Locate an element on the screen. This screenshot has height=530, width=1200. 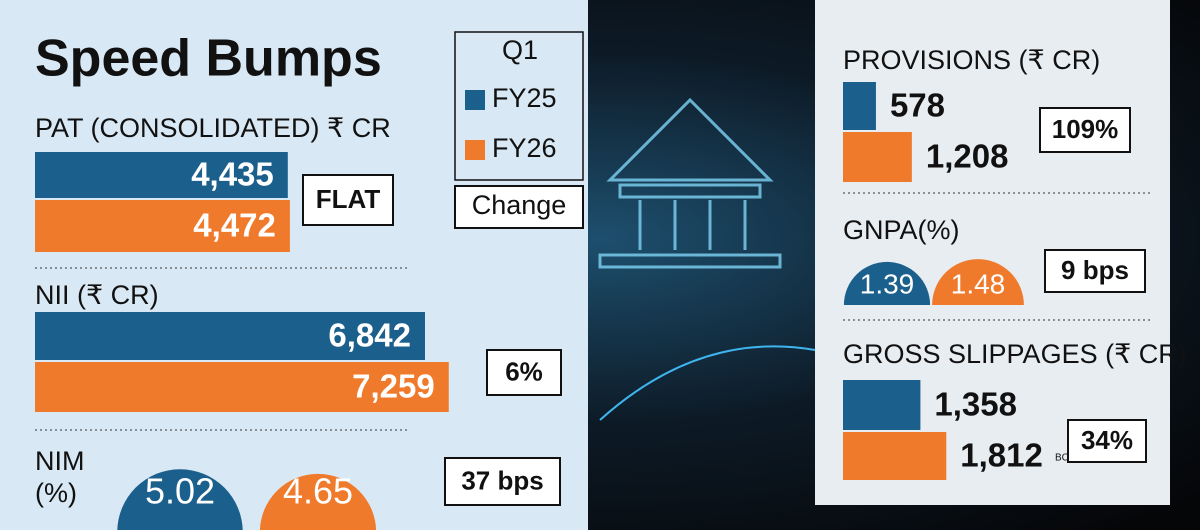
value-label: 1,812 is located at coordinates (1001, 455).